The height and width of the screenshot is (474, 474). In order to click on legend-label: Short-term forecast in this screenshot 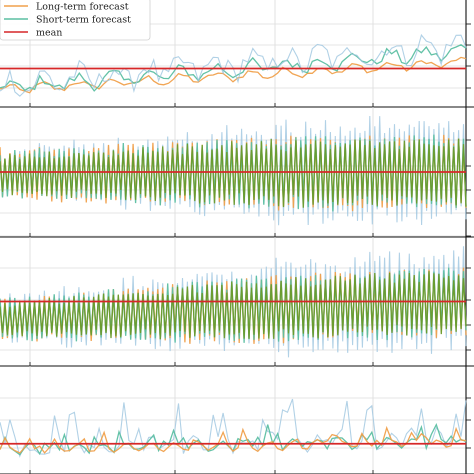, I will do `click(83, 20)`.